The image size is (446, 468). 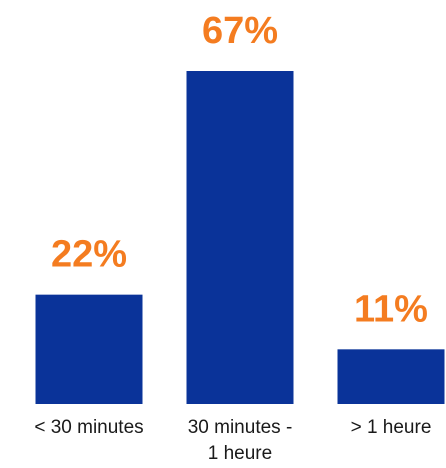 What do you see at coordinates (240, 31) in the screenshot?
I see `value-label-2: 67%` at bounding box center [240, 31].